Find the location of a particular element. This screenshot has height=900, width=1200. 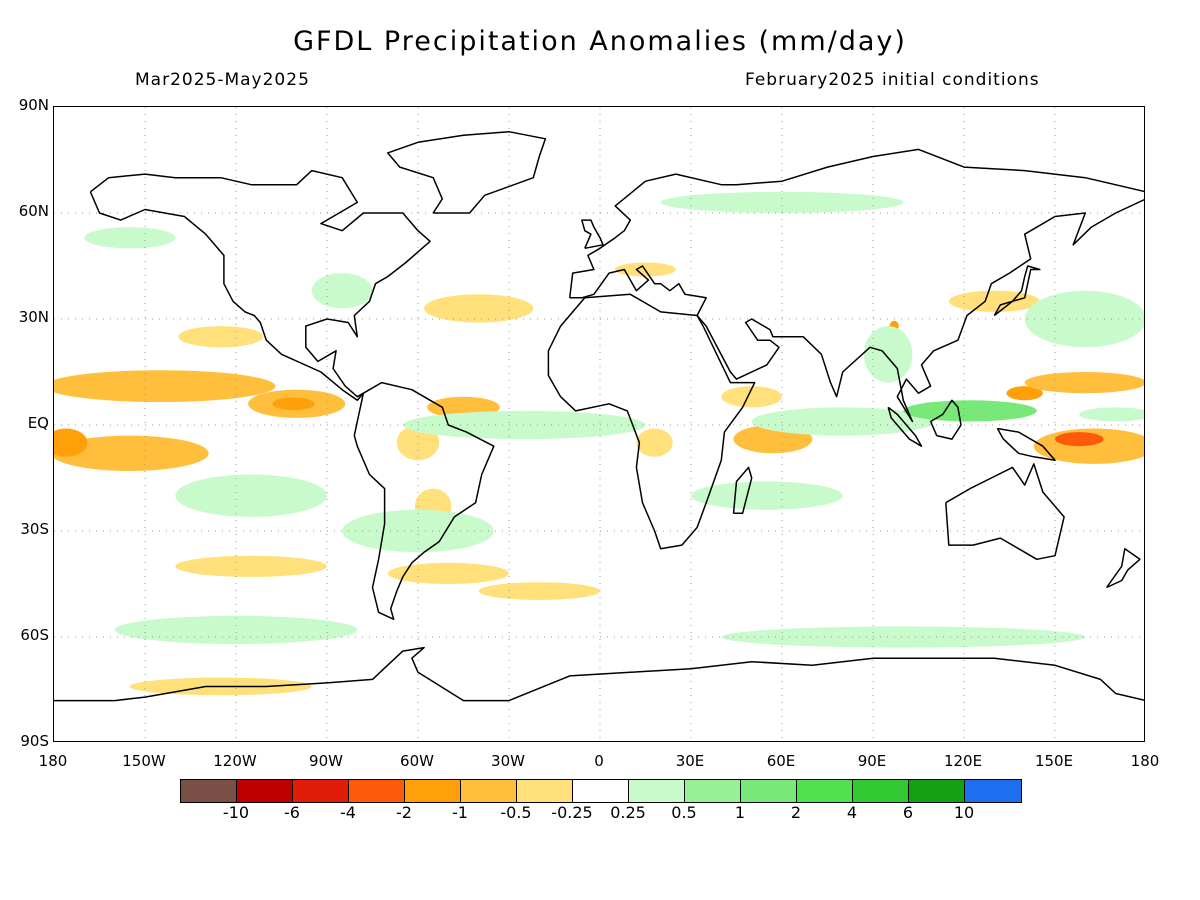

lon-label: 60E is located at coordinates (781, 761).